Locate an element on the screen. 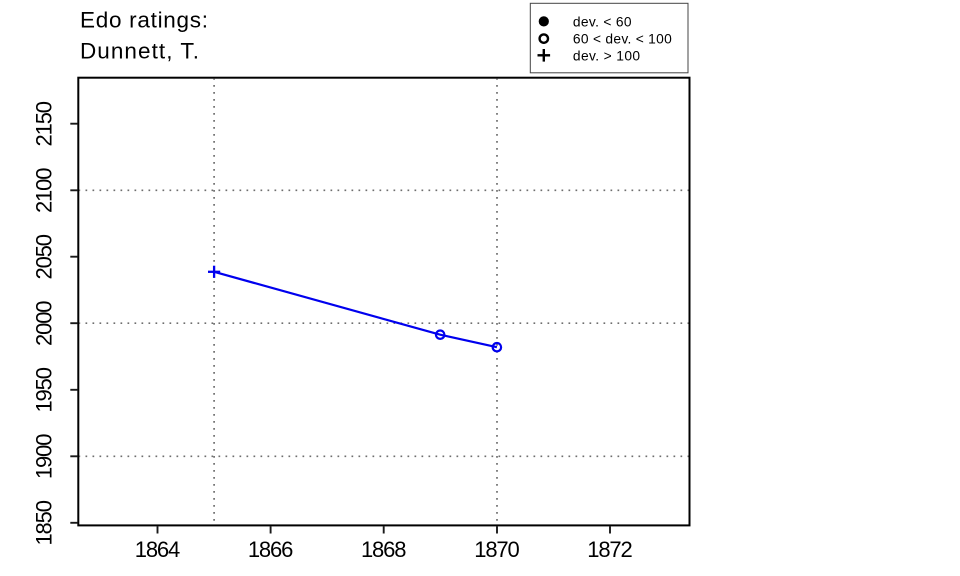  svg-text: 2150 is located at coordinates (44, 124).